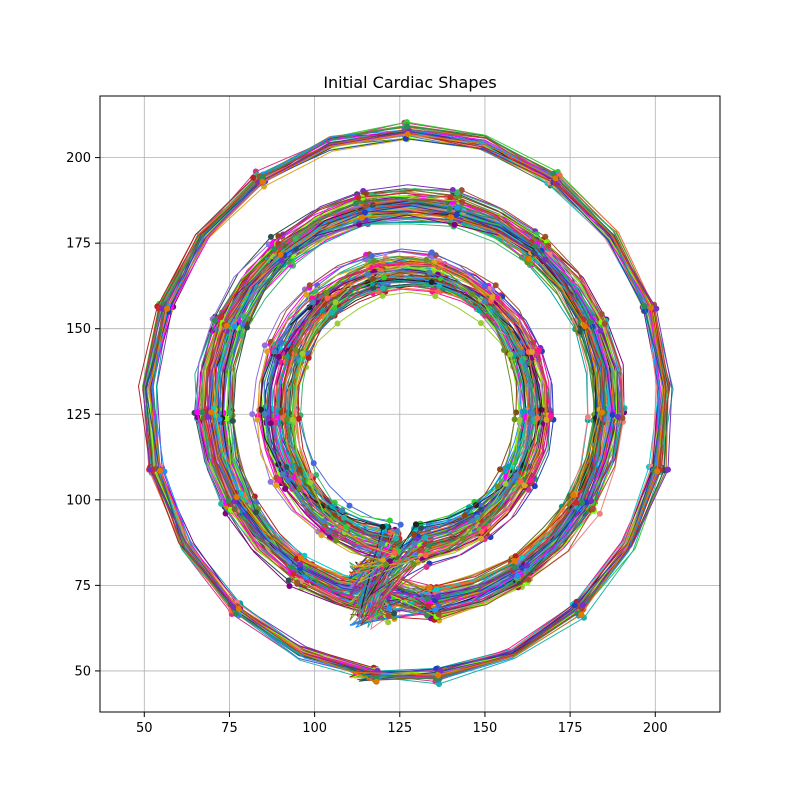 This screenshot has height=800, width=800. Describe the element at coordinates (78, 329) in the screenshot. I see `y-tick-label: 150` at that location.